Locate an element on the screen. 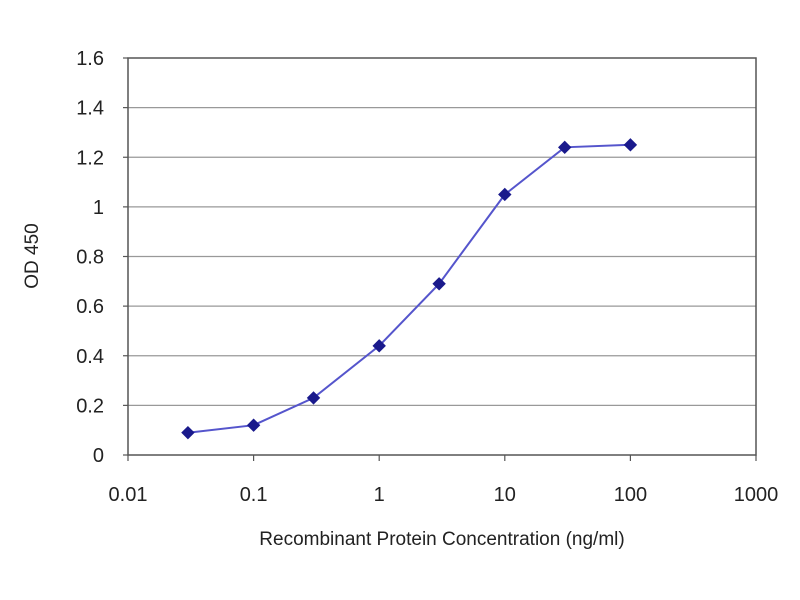 This screenshot has width=800, height=600. y-tick-label: 0.4 is located at coordinates (90, 357).